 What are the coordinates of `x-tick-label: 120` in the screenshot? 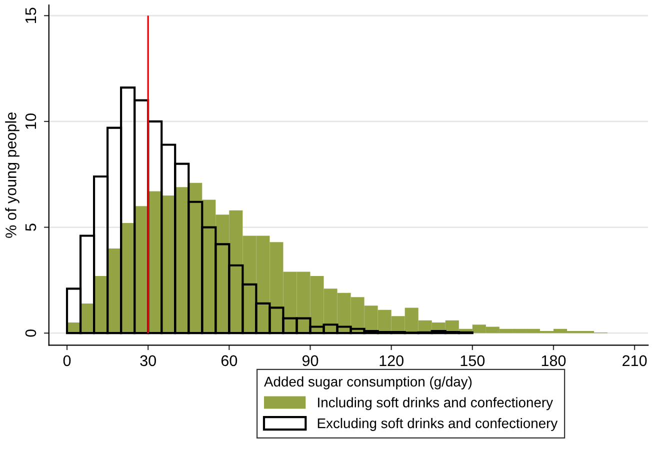 It's located at (392, 360).